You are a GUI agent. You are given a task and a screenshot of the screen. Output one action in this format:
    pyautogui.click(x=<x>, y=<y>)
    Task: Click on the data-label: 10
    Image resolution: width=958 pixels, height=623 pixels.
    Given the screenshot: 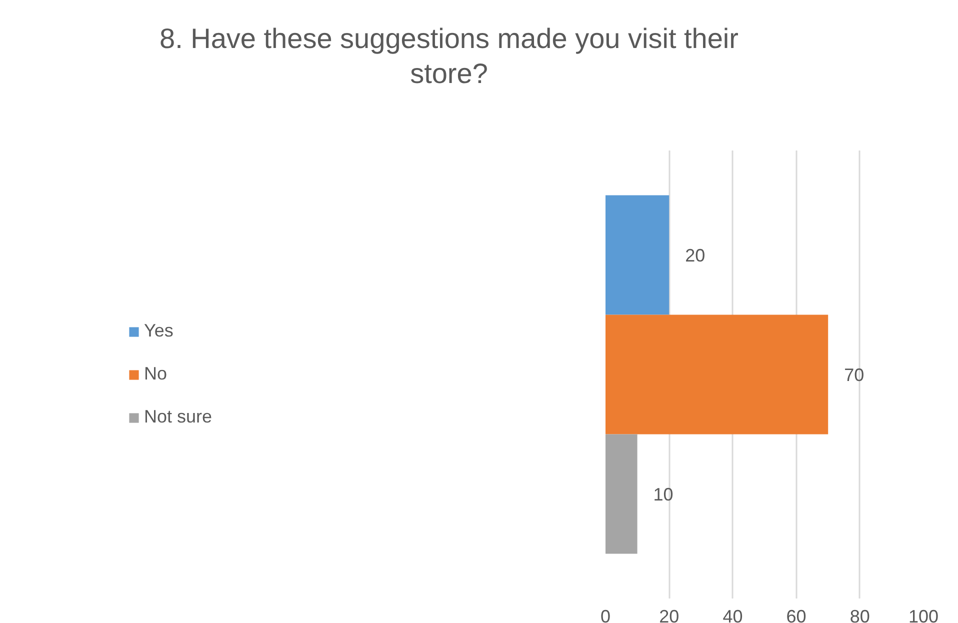 What is the action you would take?
    pyautogui.click(x=663, y=494)
    